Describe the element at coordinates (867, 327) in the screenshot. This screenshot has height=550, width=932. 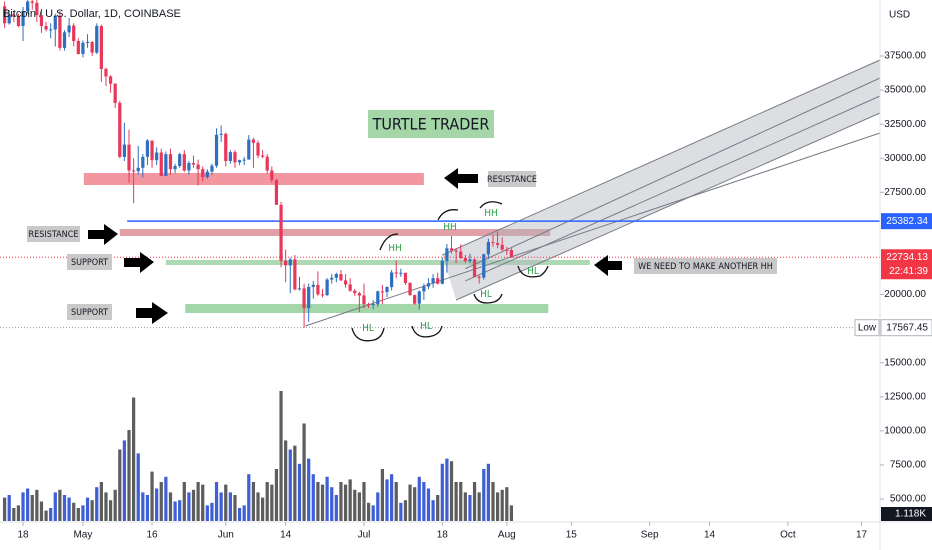
I see `low-text: Low` at that location.